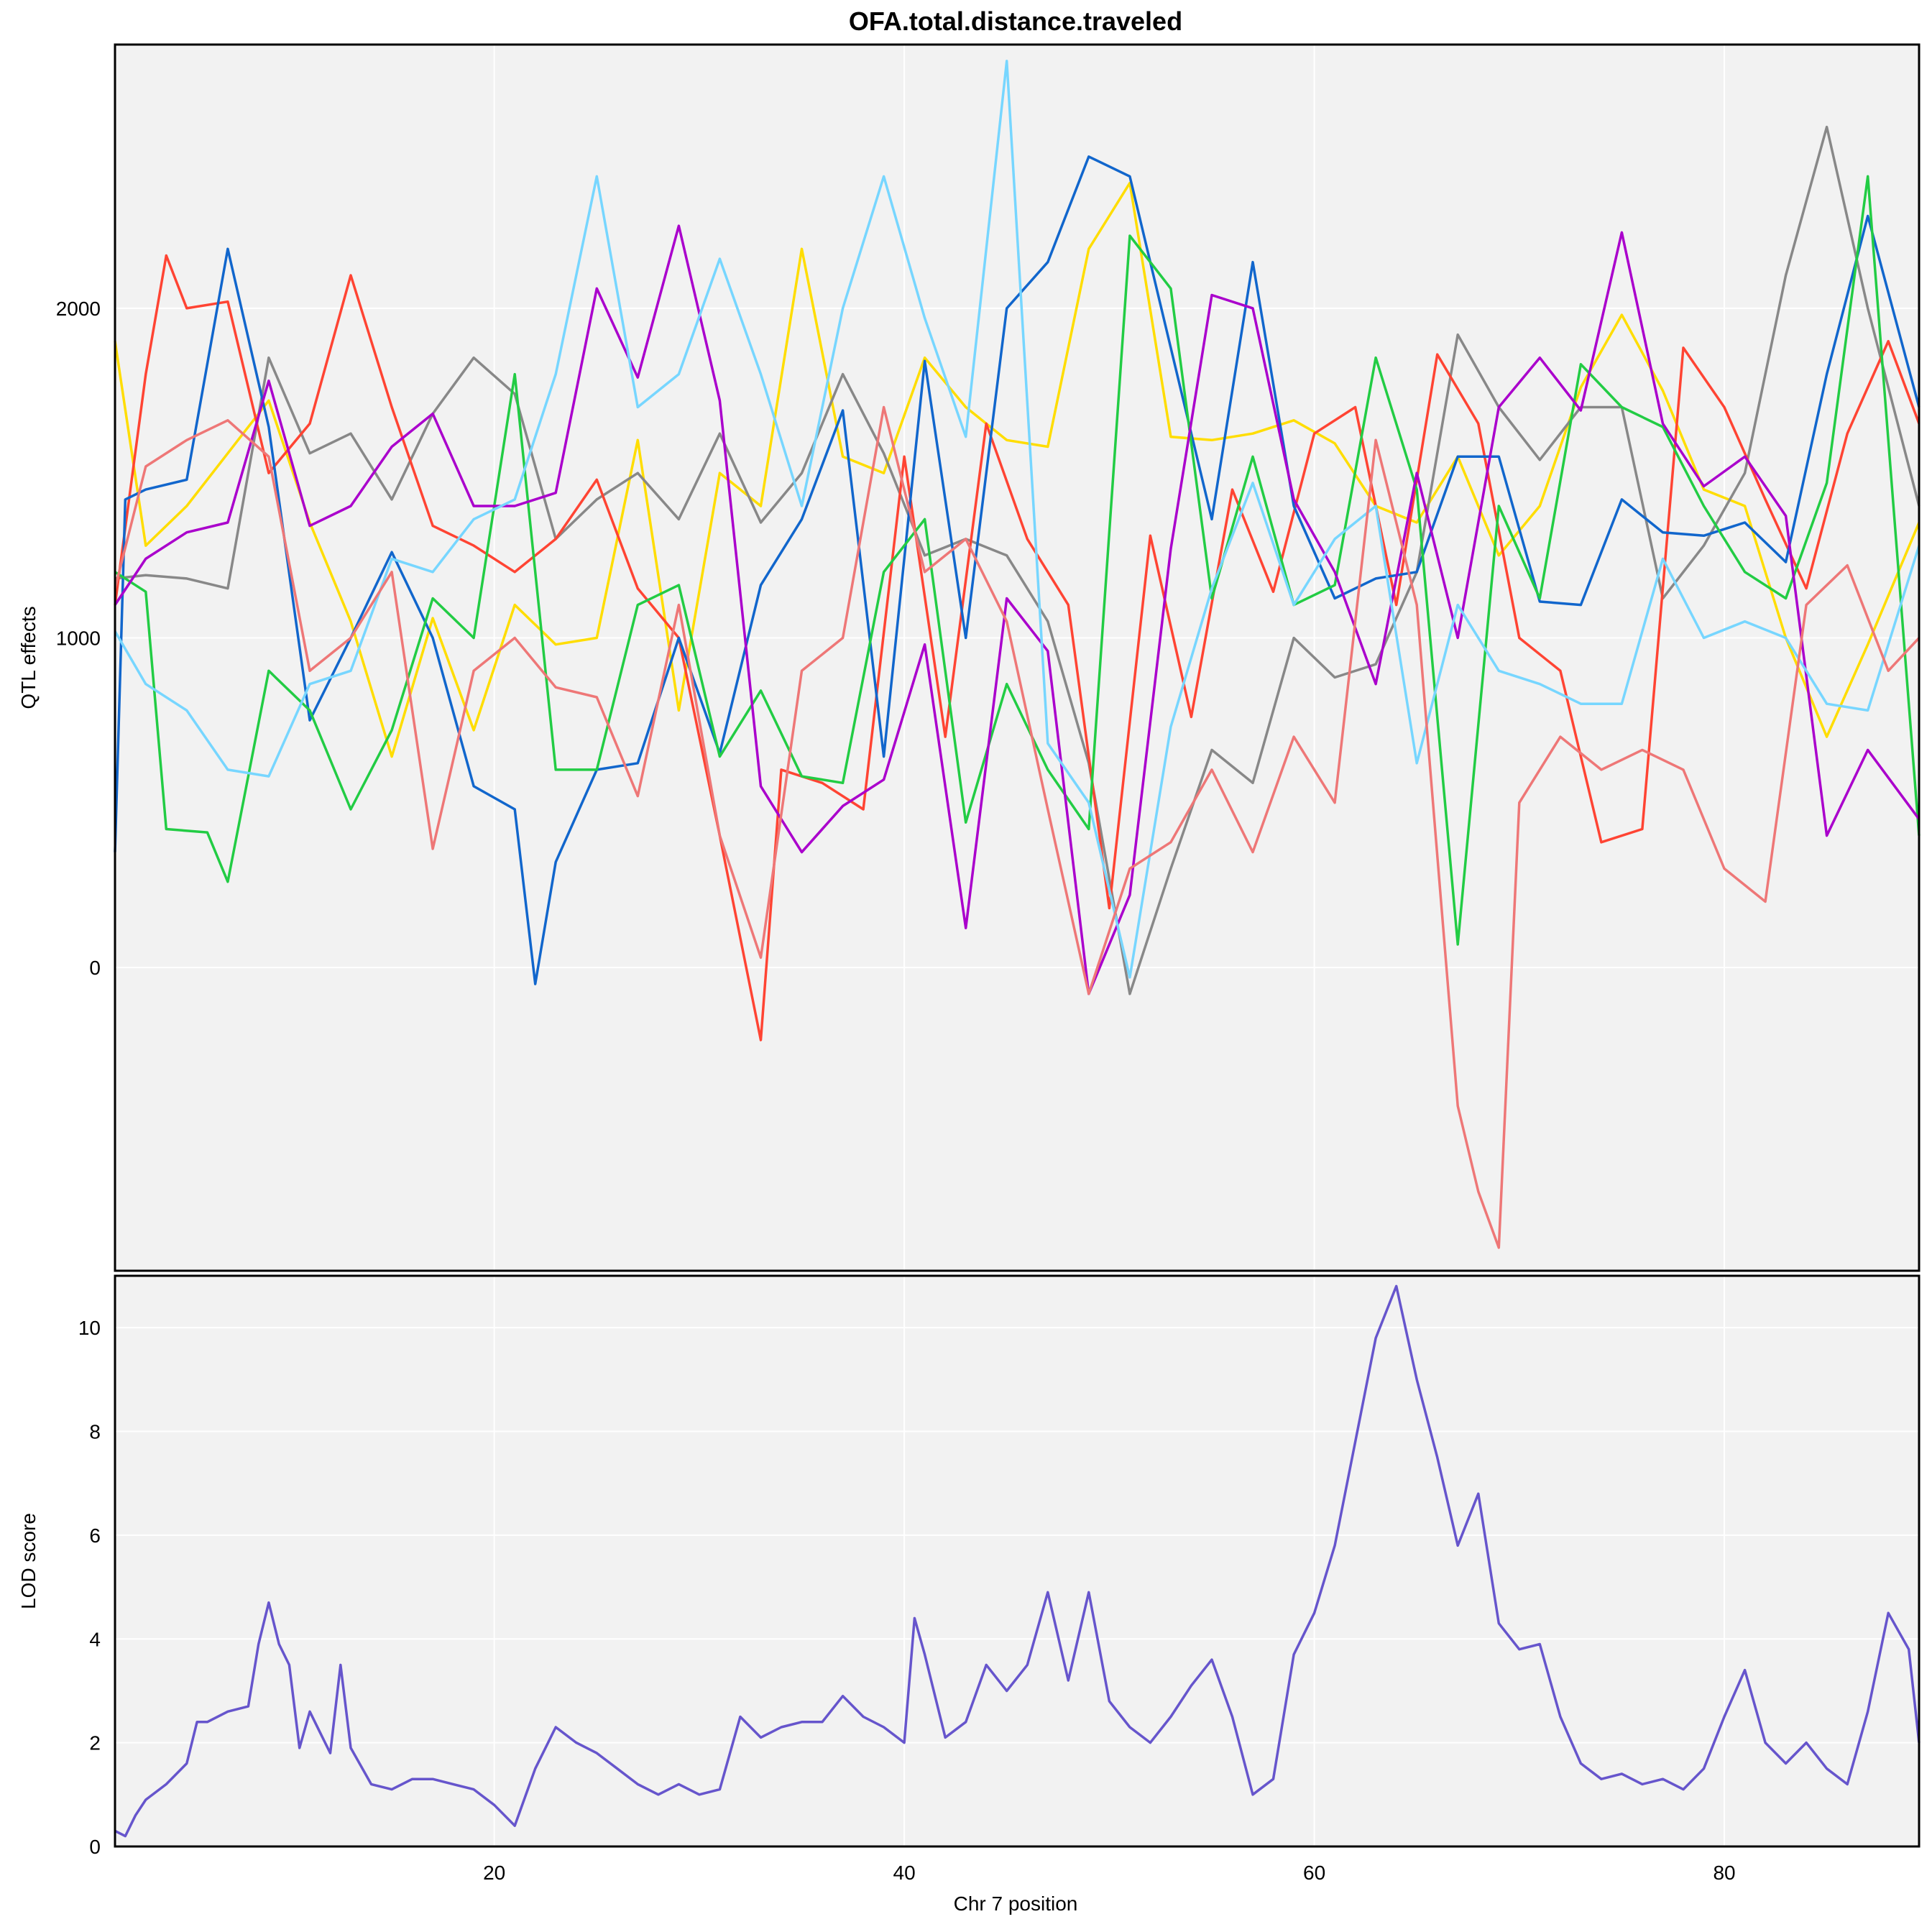 This screenshot has height=1932, width=1932. What do you see at coordinates (89, 1587) in the screenshot?
I see `lod-y-ticks: 0 2 4 6 8 10` at bounding box center [89, 1587].